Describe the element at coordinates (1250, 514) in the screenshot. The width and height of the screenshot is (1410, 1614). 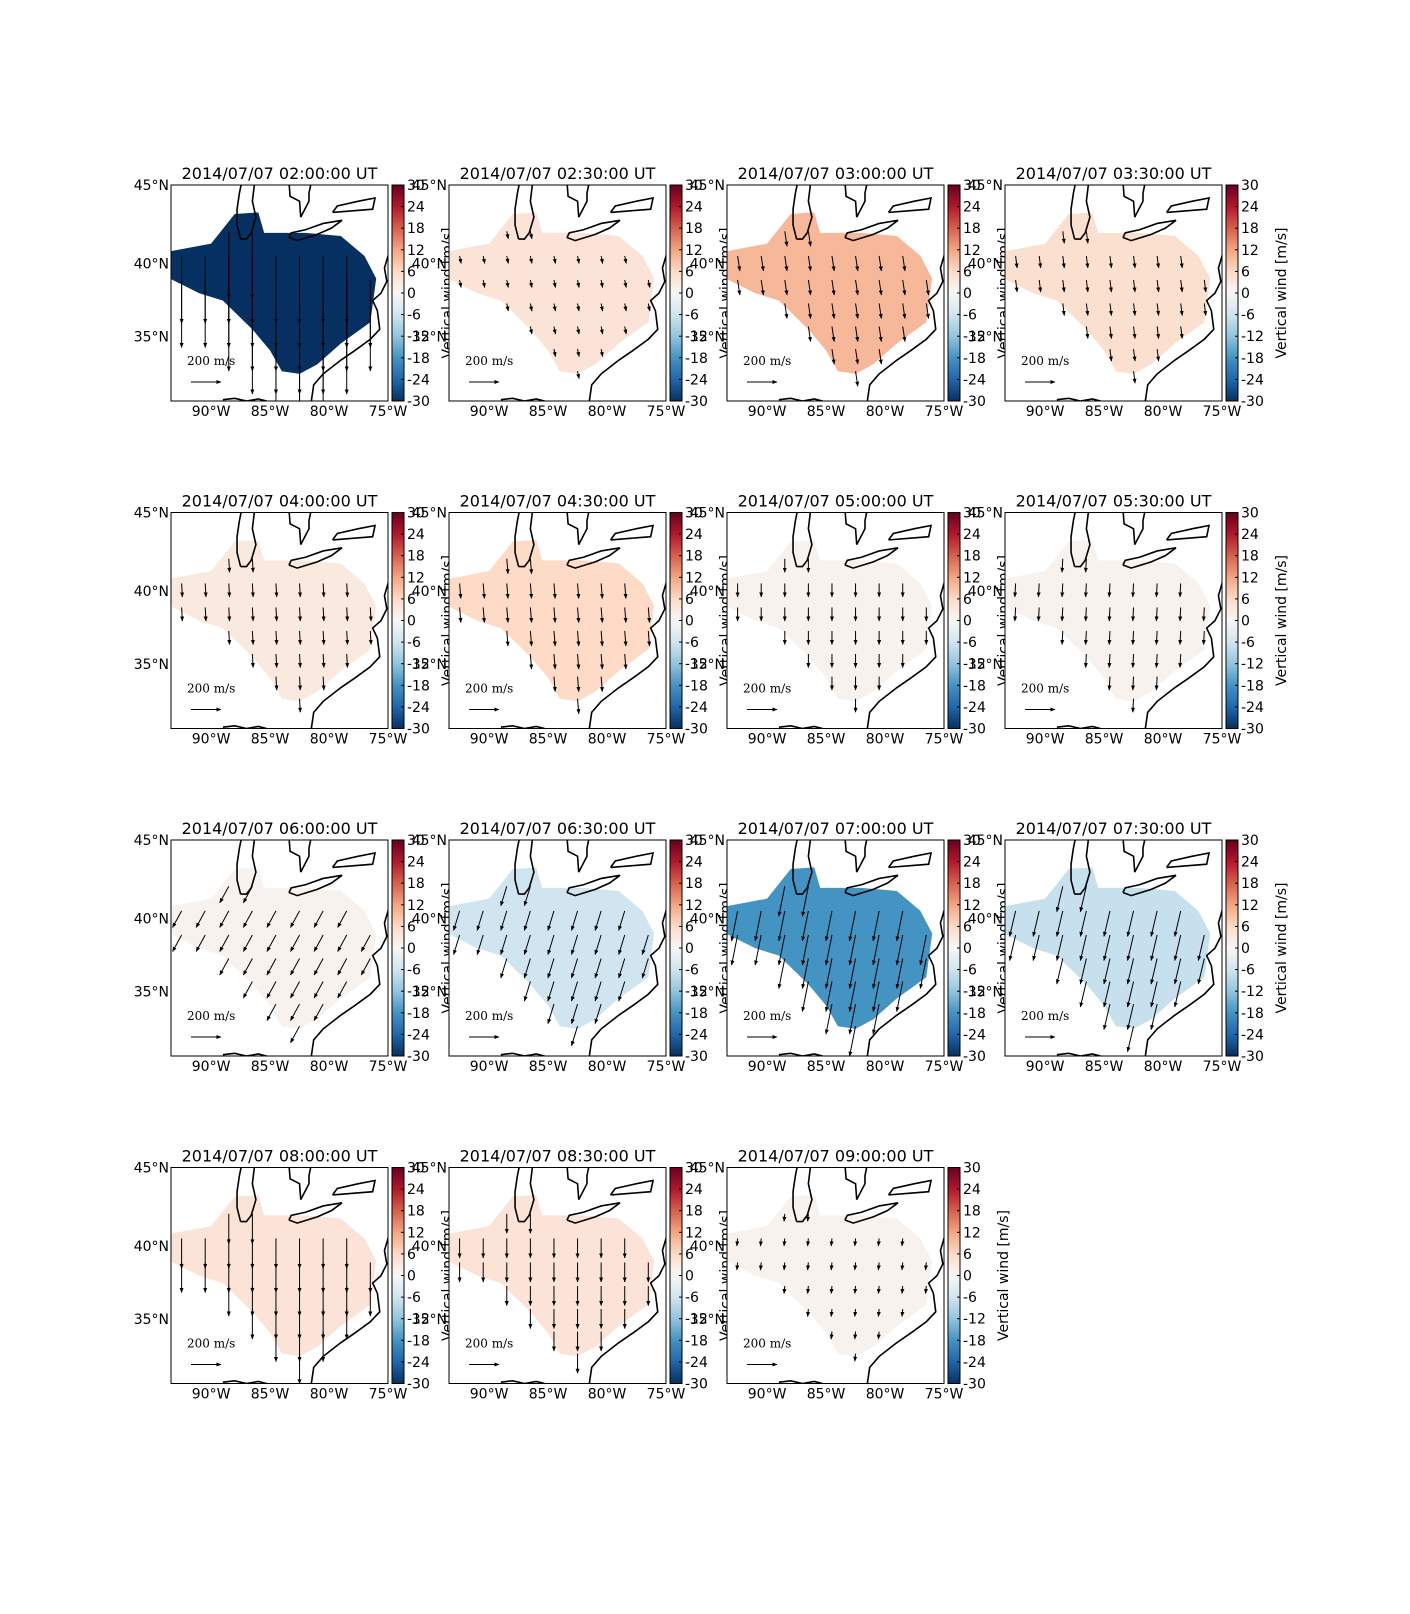
I see `colorbar-tick-label: 30` at that location.